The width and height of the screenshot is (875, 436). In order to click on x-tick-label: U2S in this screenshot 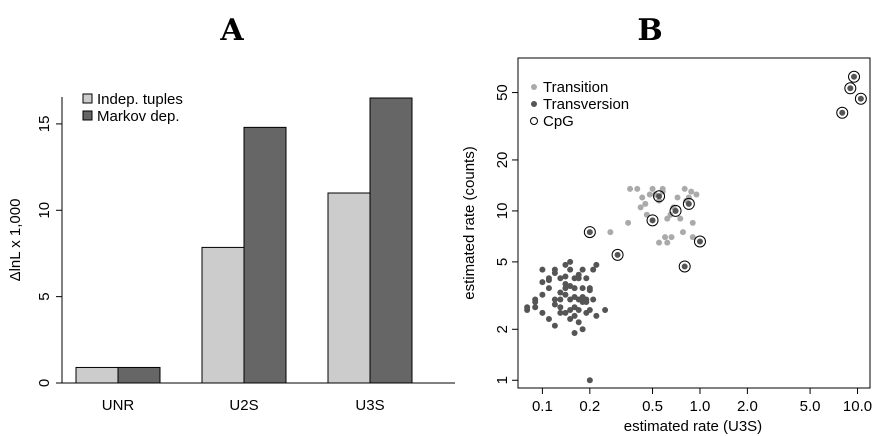, I will do `click(243, 405)`.